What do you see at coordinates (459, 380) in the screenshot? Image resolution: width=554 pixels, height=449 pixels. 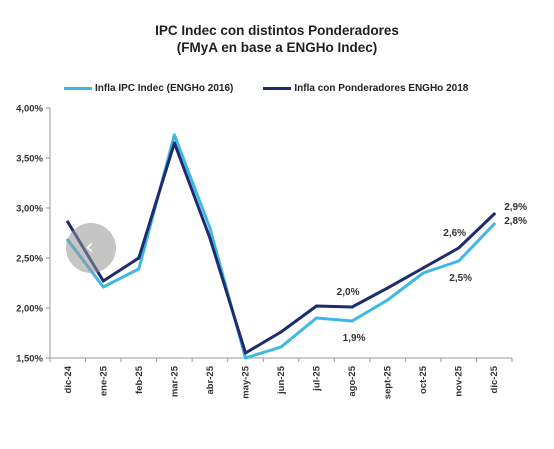 I see `x-tick-label: nov-25` at bounding box center [459, 380].